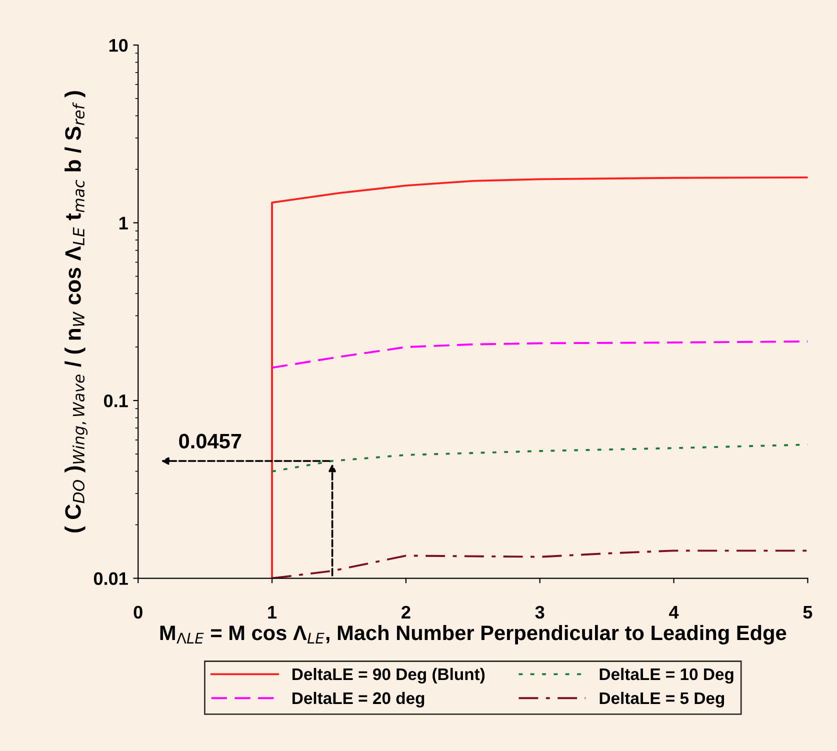 The width and height of the screenshot is (837, 751). I want to click on x-tick-label: 4, so click(674, 612).